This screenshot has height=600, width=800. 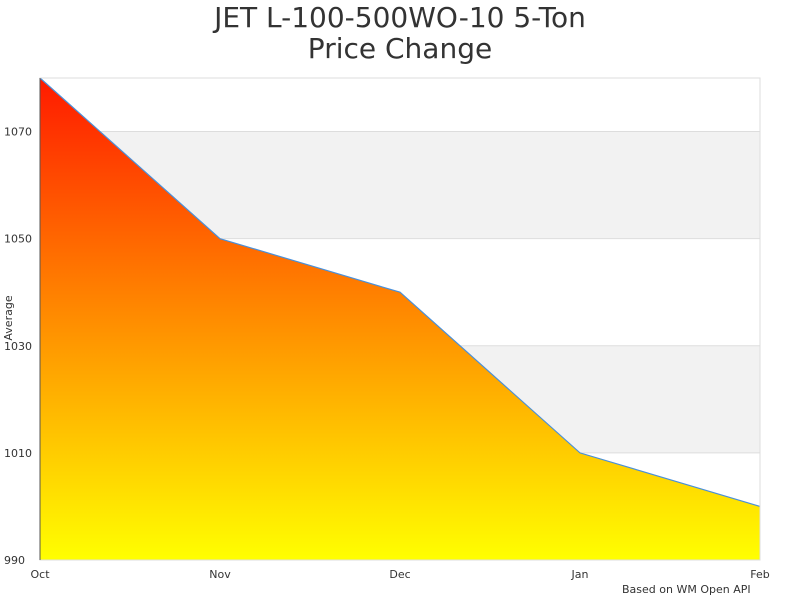 I want to click on x-tick-label: Jan, so click(x=580, y=574).